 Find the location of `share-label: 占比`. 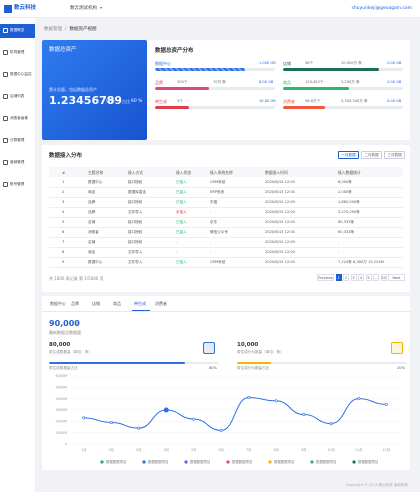

share-label: 占比 is located at coordinates (126, 101).